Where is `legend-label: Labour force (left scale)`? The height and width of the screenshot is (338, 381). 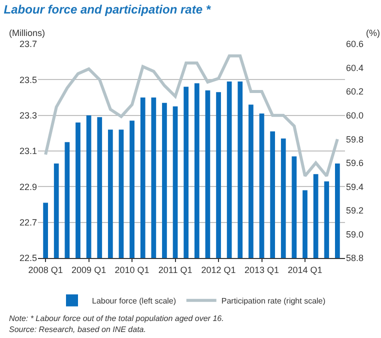 legend-label: Labour force (left scale) is located at coordinates (134, 301).